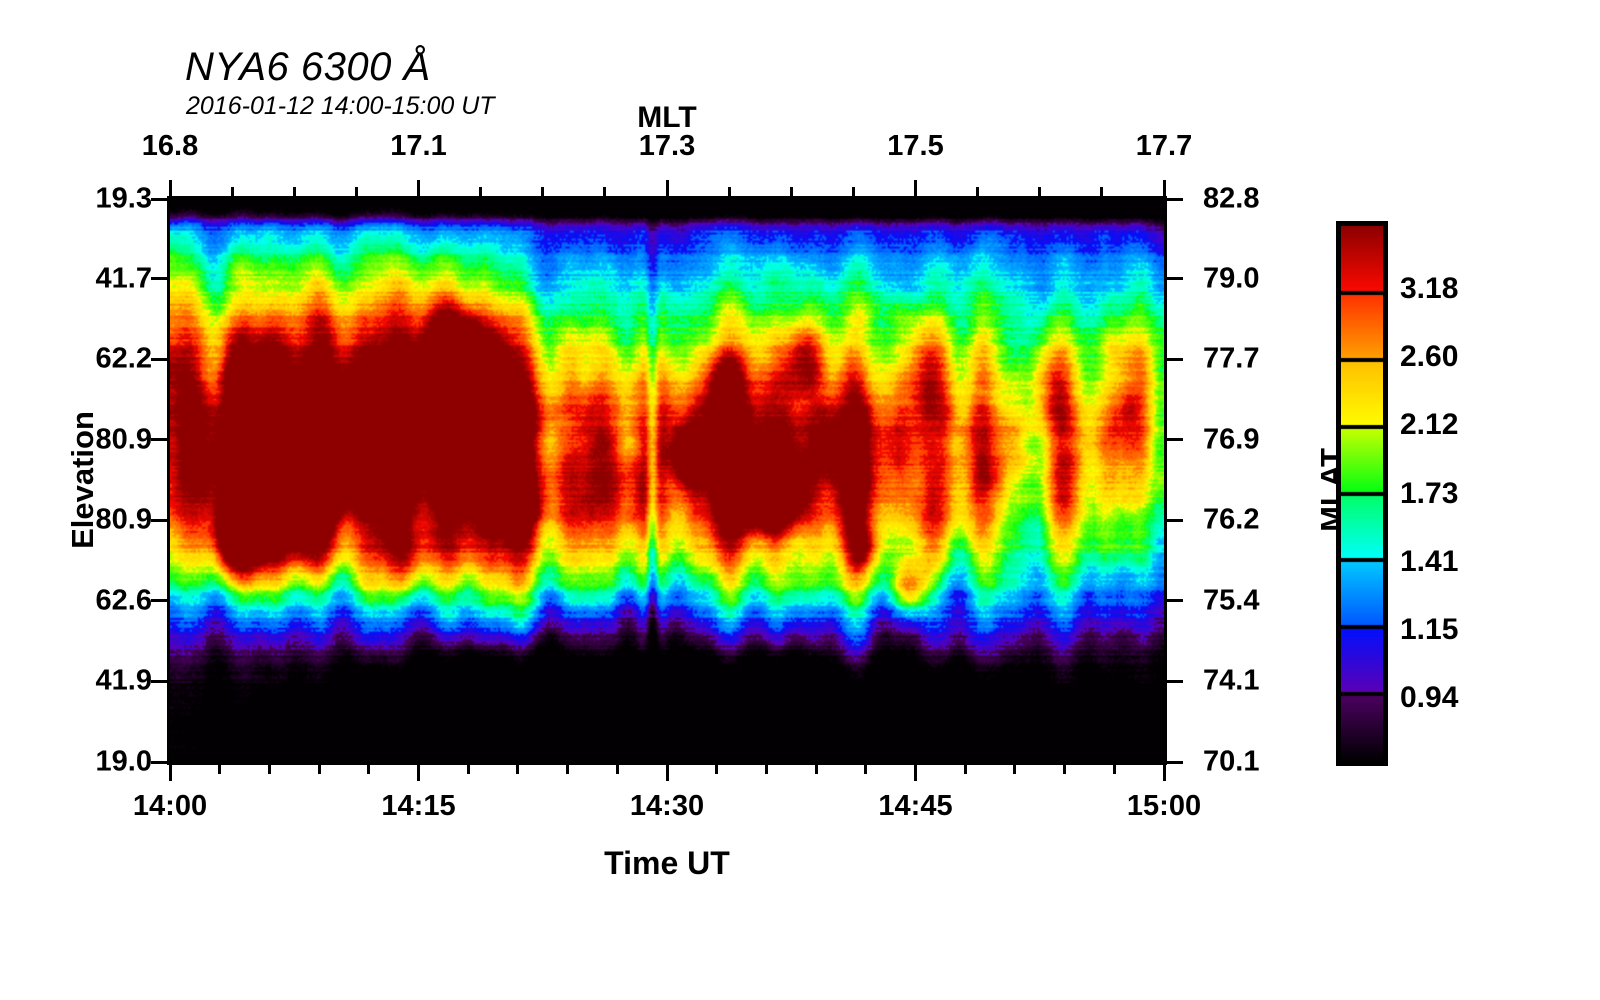 The width and height of the screenshot is (1600, 1000). I want to click on colorbar-tick-label: 2.12, so click(1429, 425).